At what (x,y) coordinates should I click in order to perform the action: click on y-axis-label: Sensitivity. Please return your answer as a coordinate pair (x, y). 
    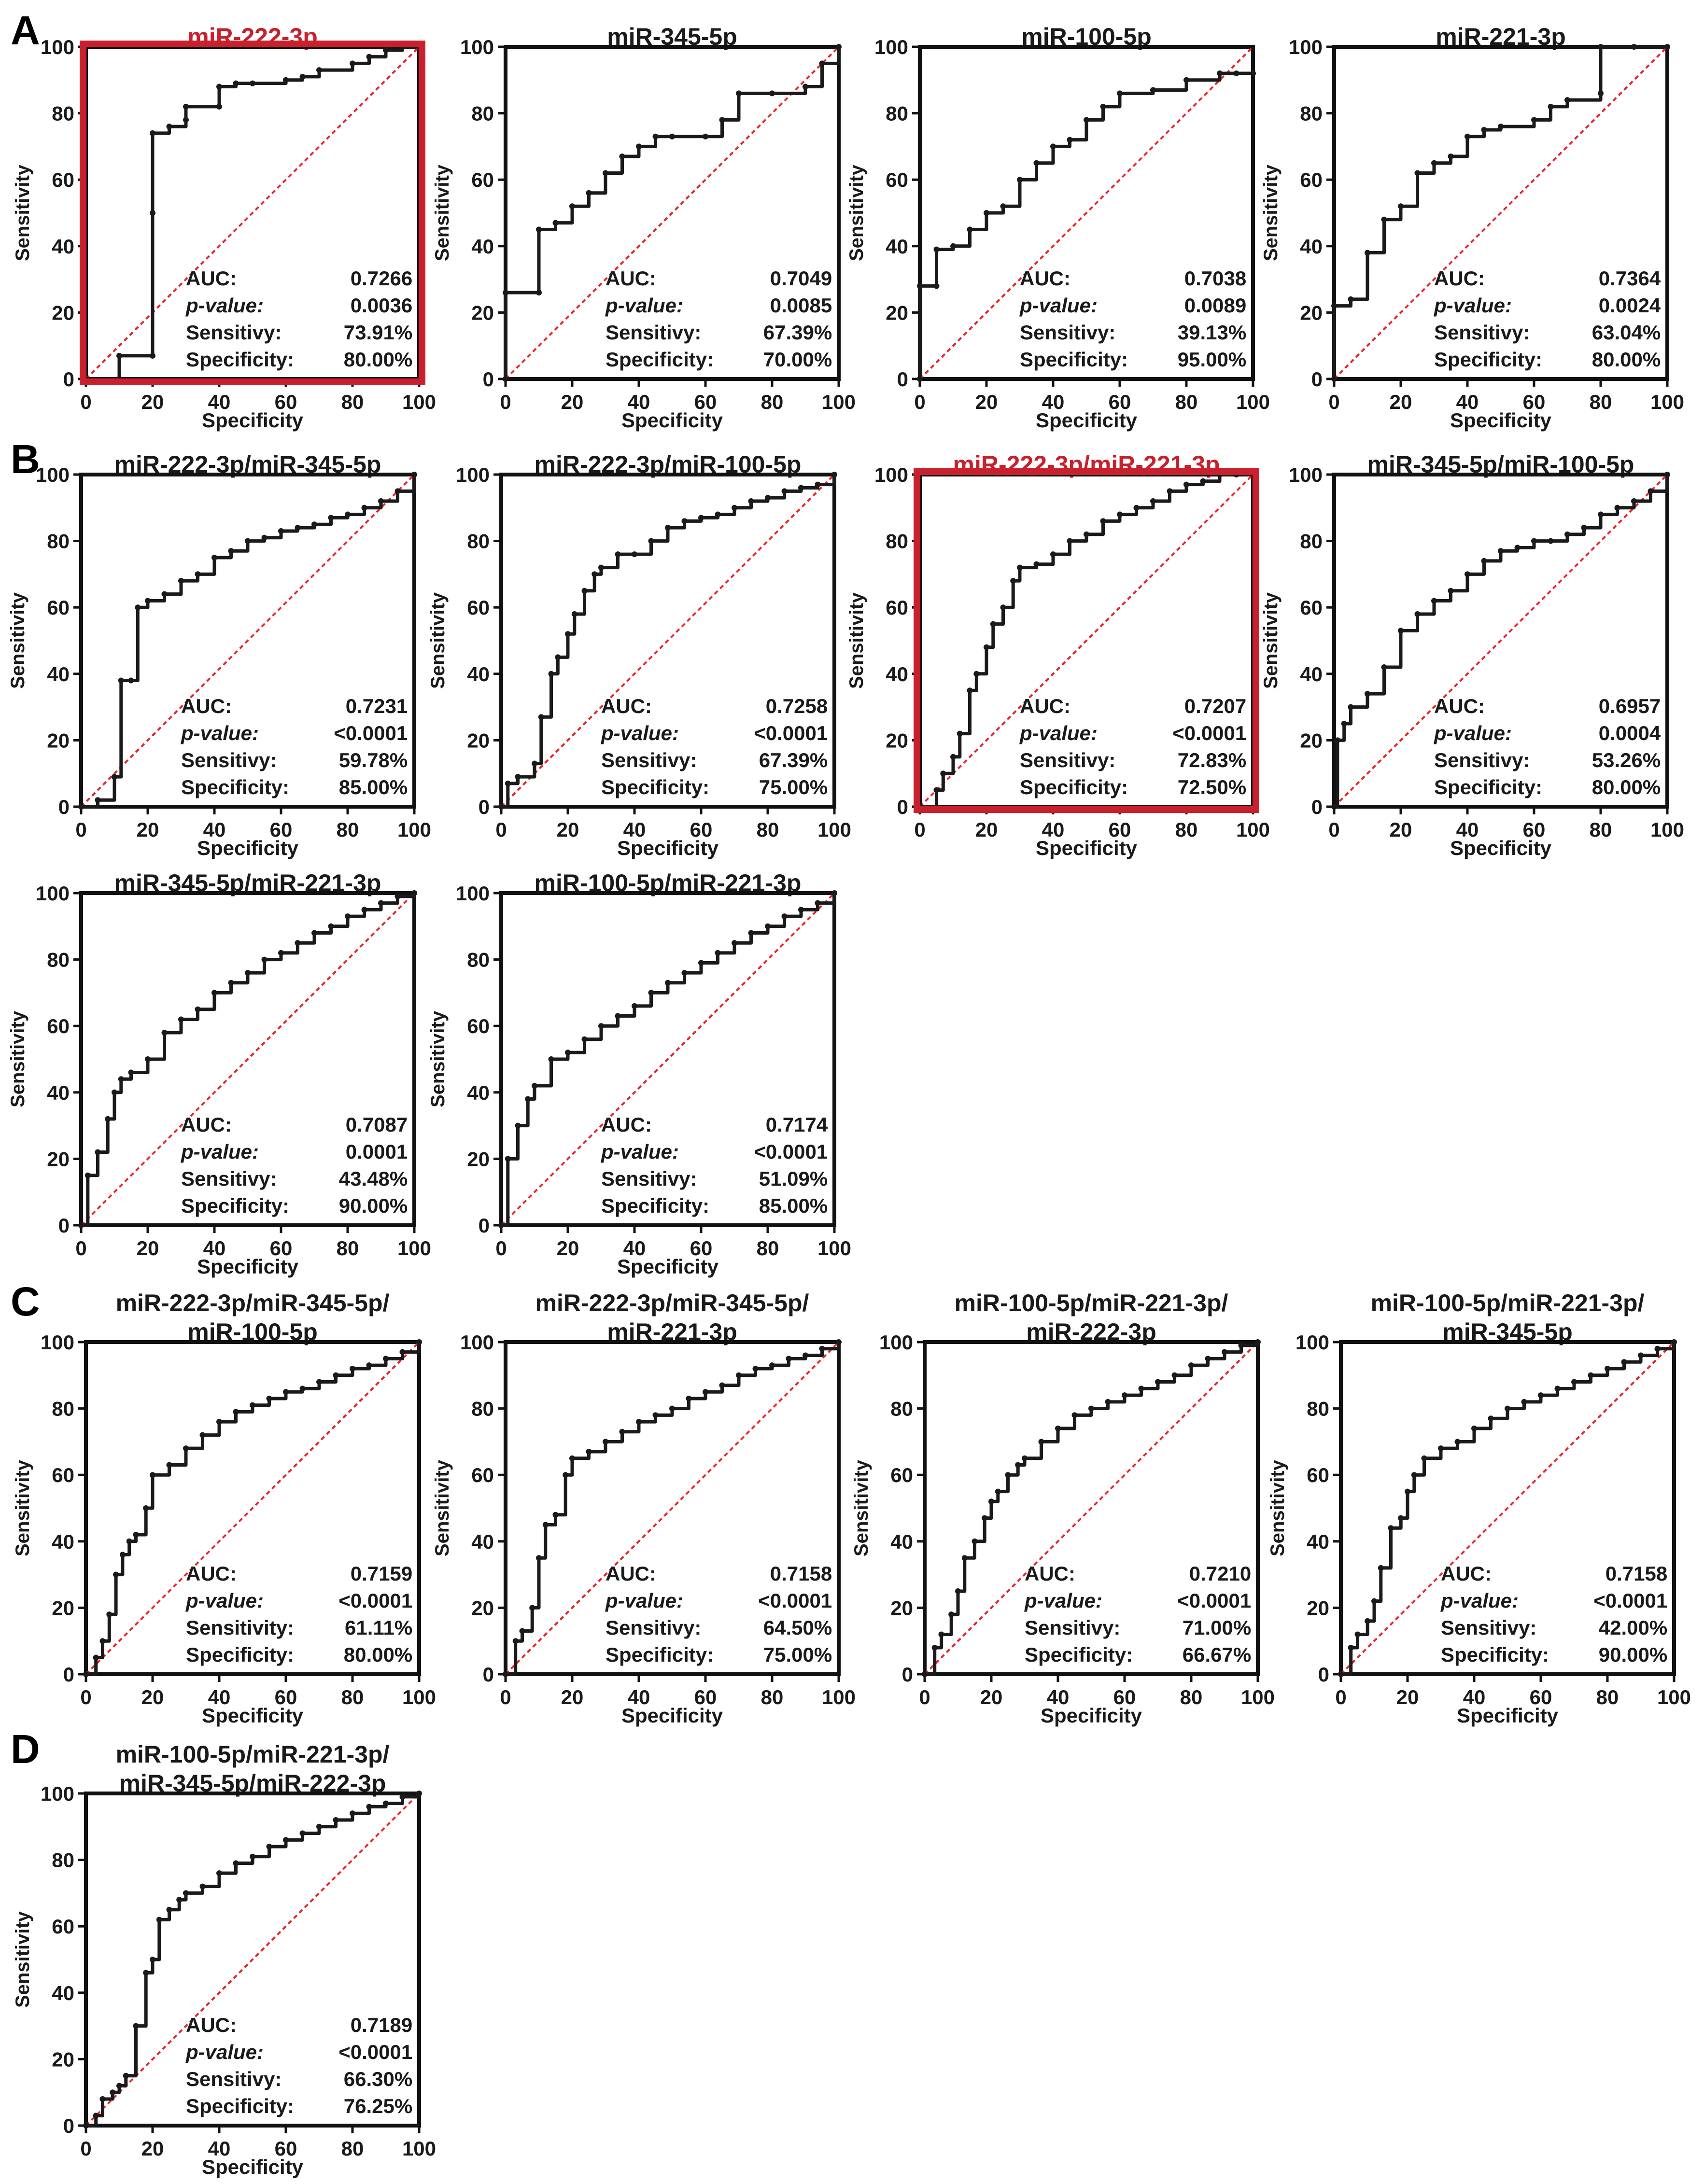
    Looking at the image, I should click on (22, 213).